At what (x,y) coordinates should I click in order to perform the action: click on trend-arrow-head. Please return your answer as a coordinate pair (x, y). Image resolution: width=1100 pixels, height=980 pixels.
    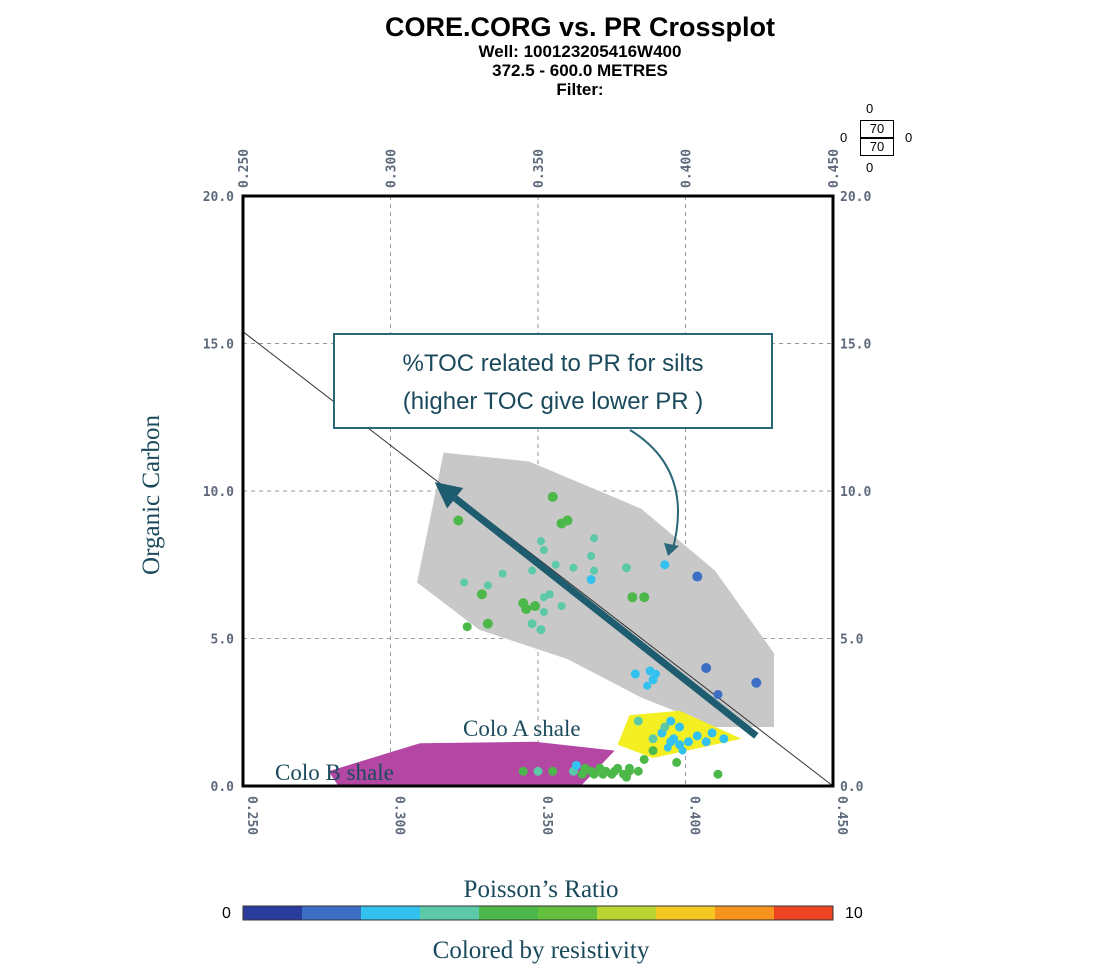
    Looking at the image, I should click on (449, 495).